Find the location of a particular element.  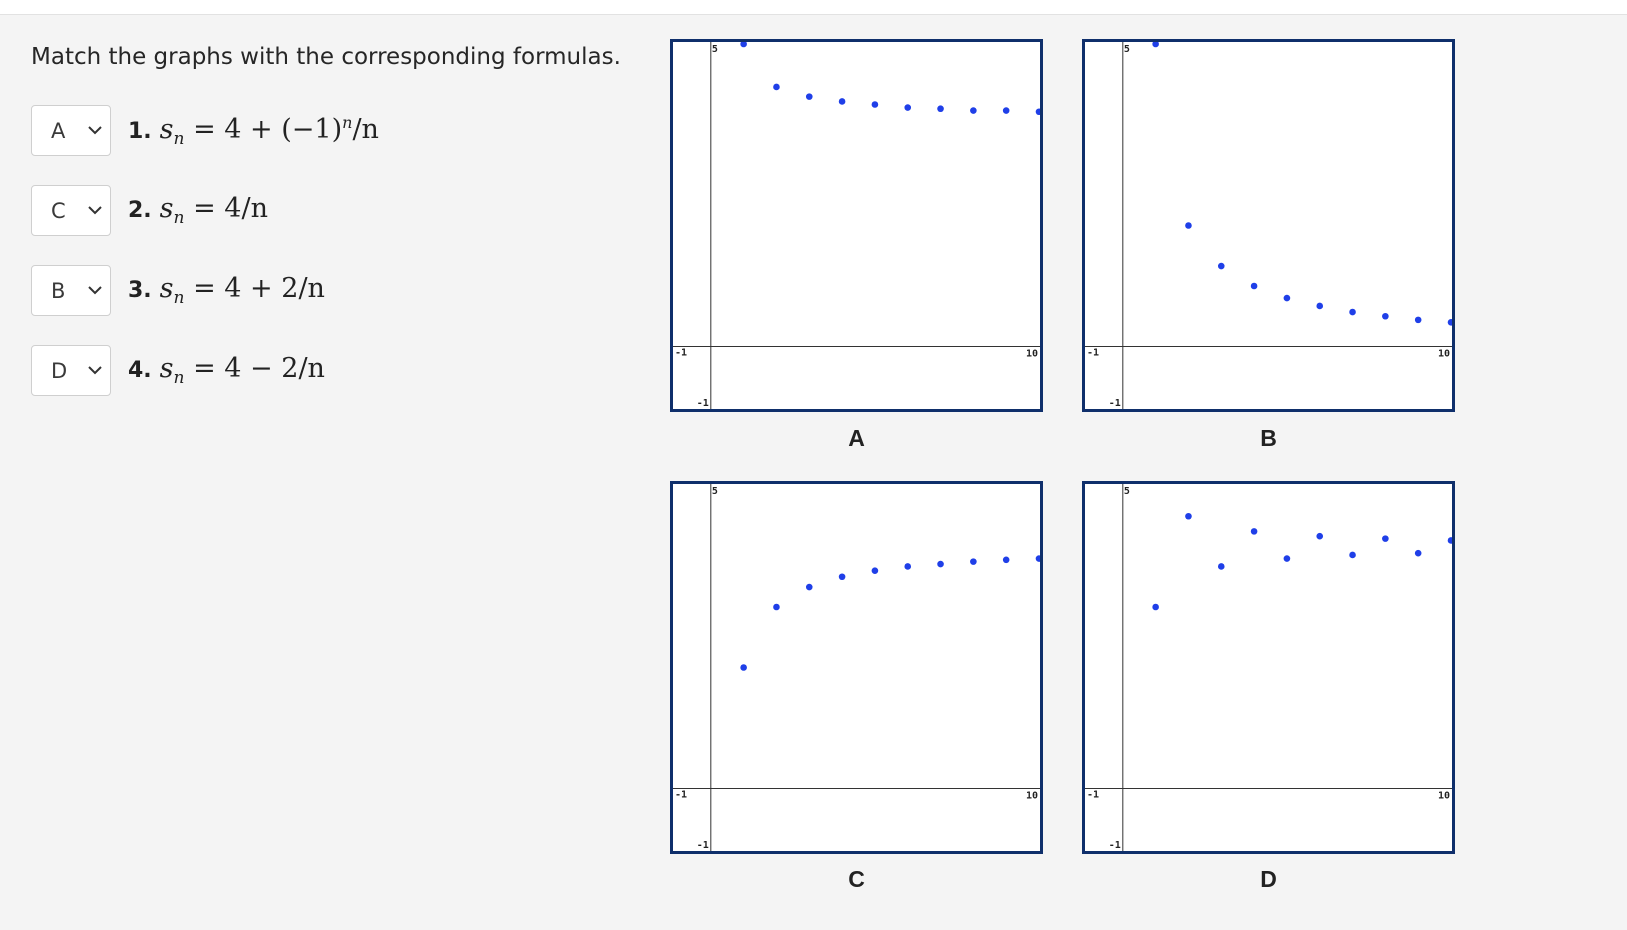

formula-rhs: 4 + (−1) is located at coordinates (283, 129).